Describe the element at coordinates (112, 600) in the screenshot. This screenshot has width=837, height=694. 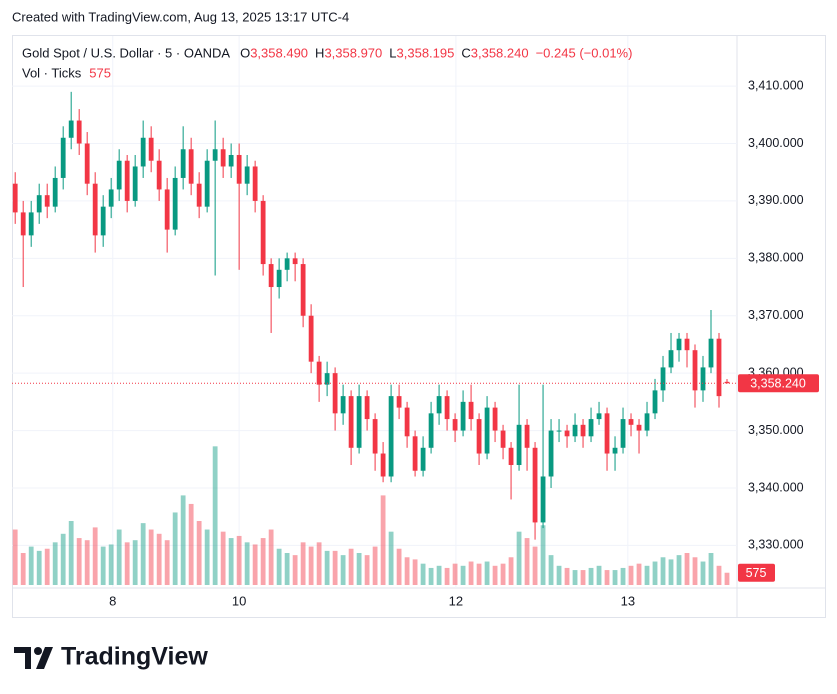
I see `x-tick-label: 8` at that location.